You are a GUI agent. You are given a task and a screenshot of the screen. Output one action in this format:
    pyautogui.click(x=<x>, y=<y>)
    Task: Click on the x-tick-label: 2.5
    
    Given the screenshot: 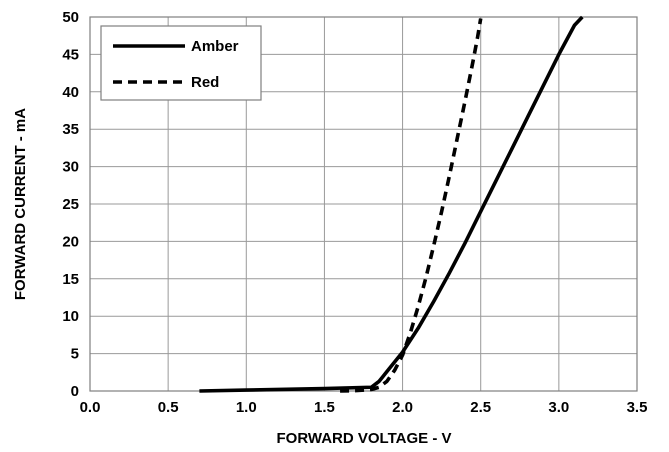 What is the action you would take?
    pyautogui.click(x=480, y=407)
    